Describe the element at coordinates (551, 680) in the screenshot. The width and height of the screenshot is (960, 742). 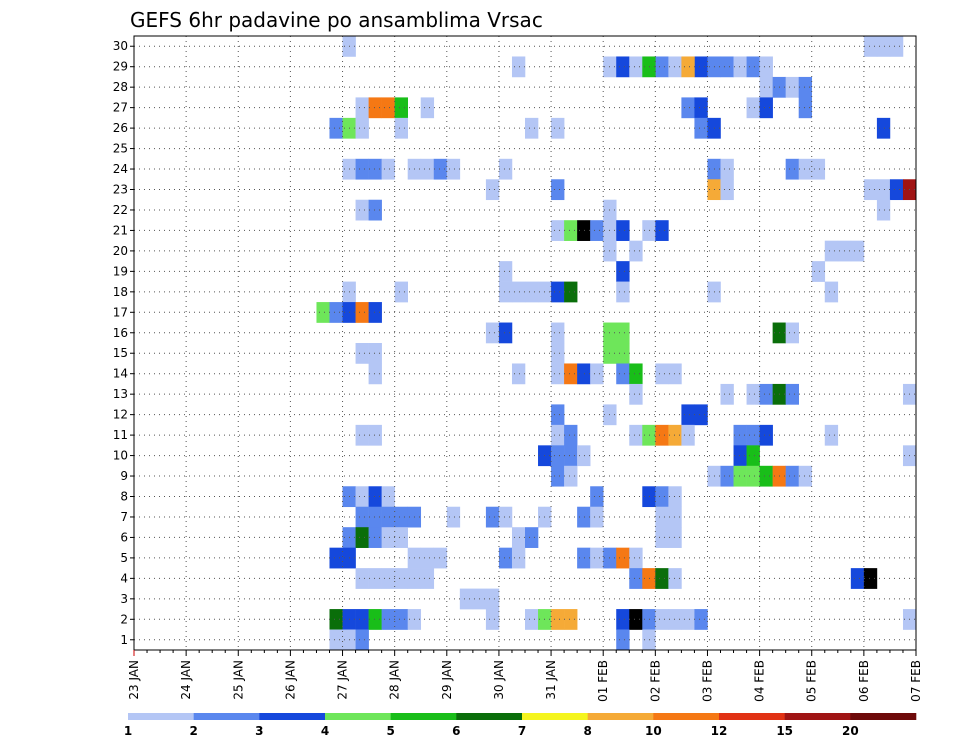
I see `x-tick-label: 31 JAN` at that location.